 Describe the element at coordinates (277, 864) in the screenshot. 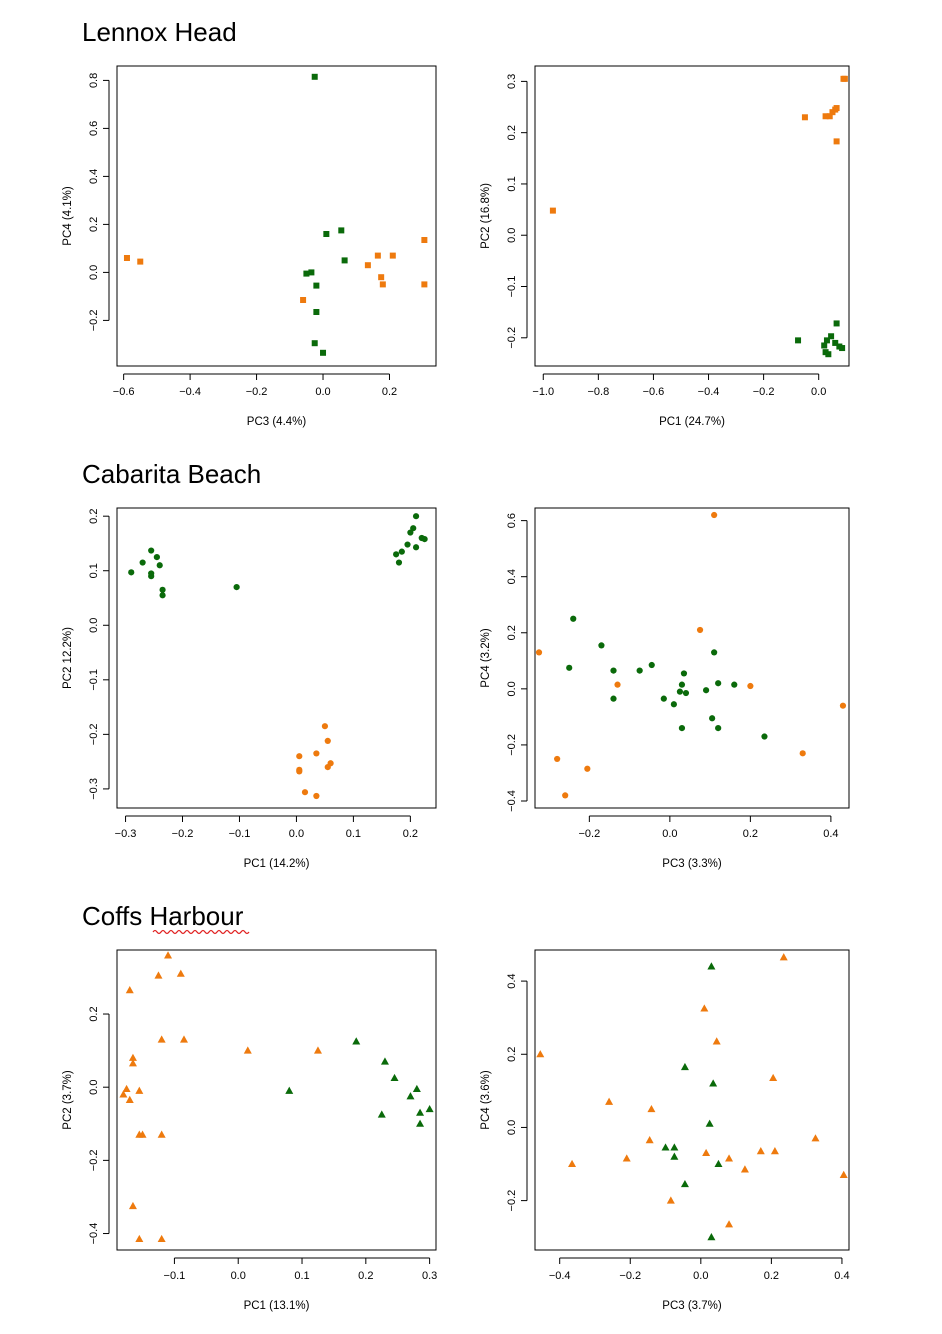

I see `x-axis-label: PC1 (14.2%)` at that location.